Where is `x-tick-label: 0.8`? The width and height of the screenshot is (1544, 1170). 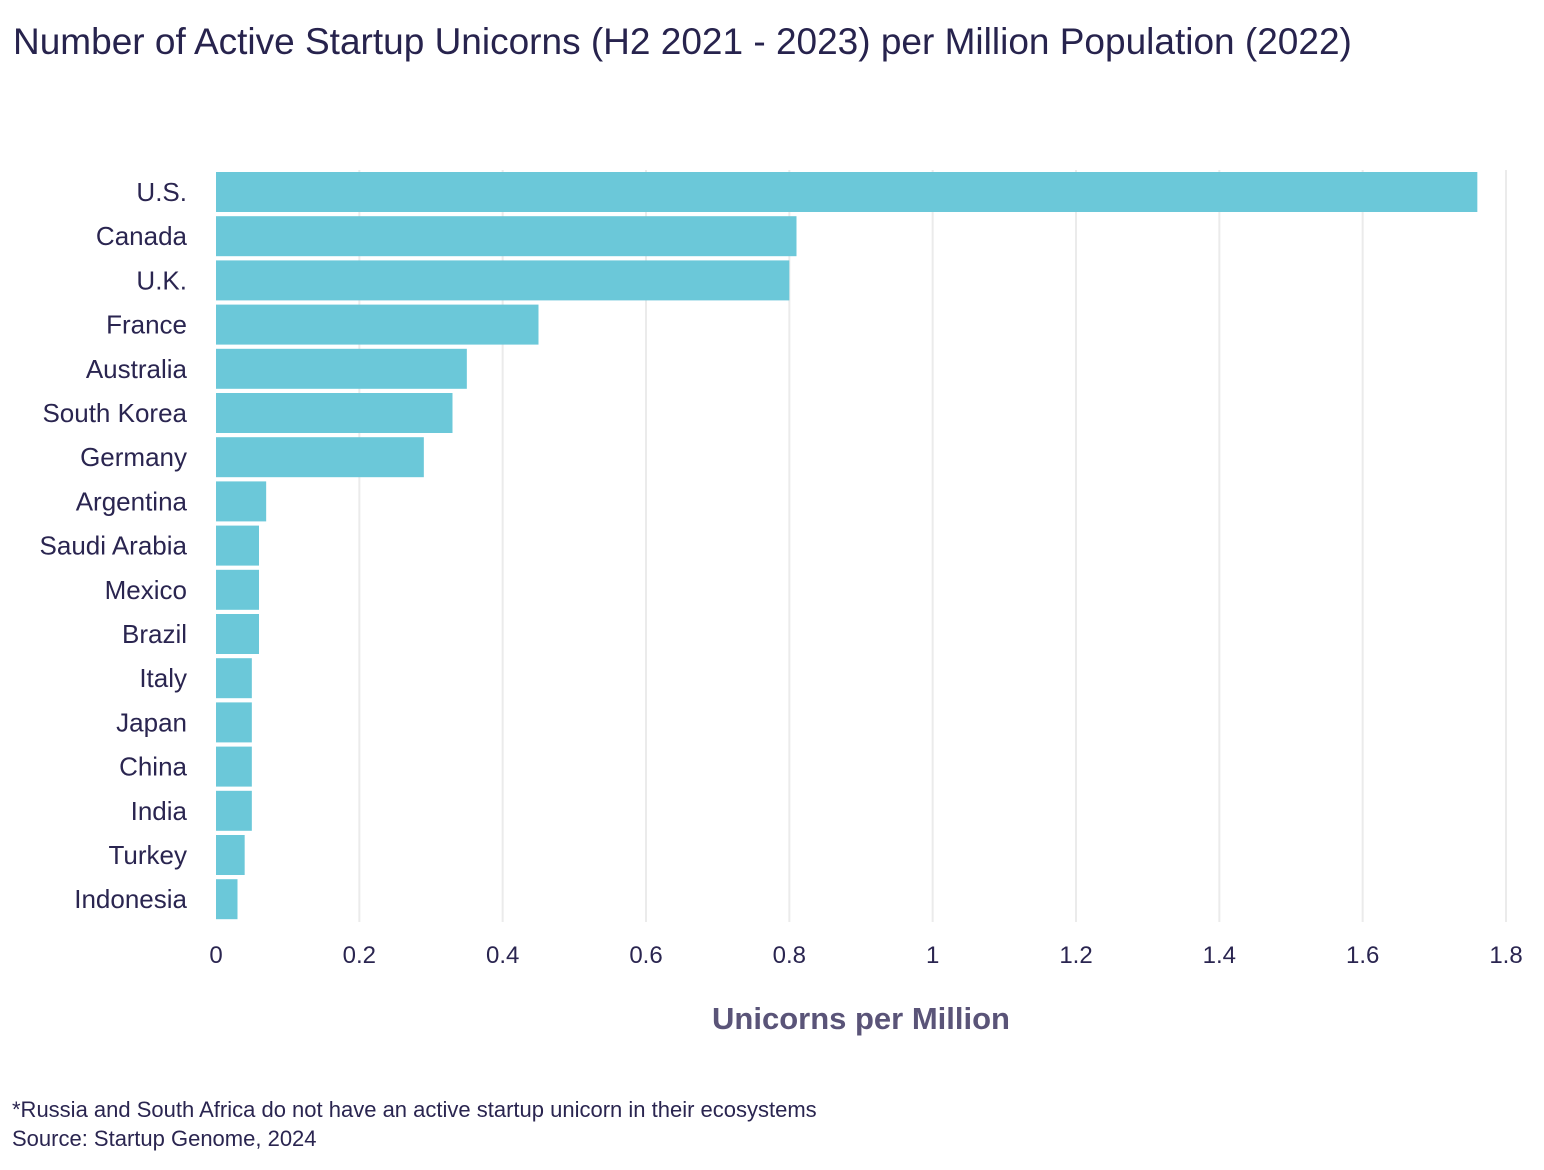
x-tick-label: 0.8 is located at coordinates (789, 955).